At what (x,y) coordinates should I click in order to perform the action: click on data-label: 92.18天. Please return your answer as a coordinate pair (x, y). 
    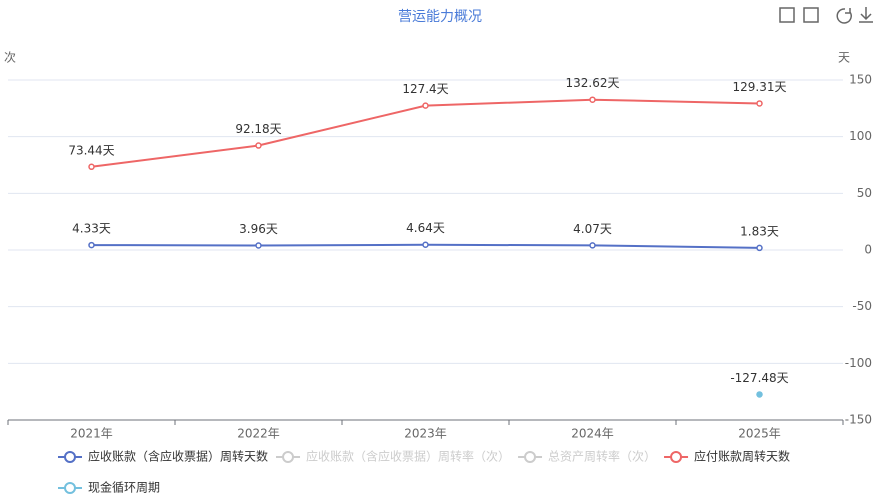
    Looking at the image, I should click on (258, 129).